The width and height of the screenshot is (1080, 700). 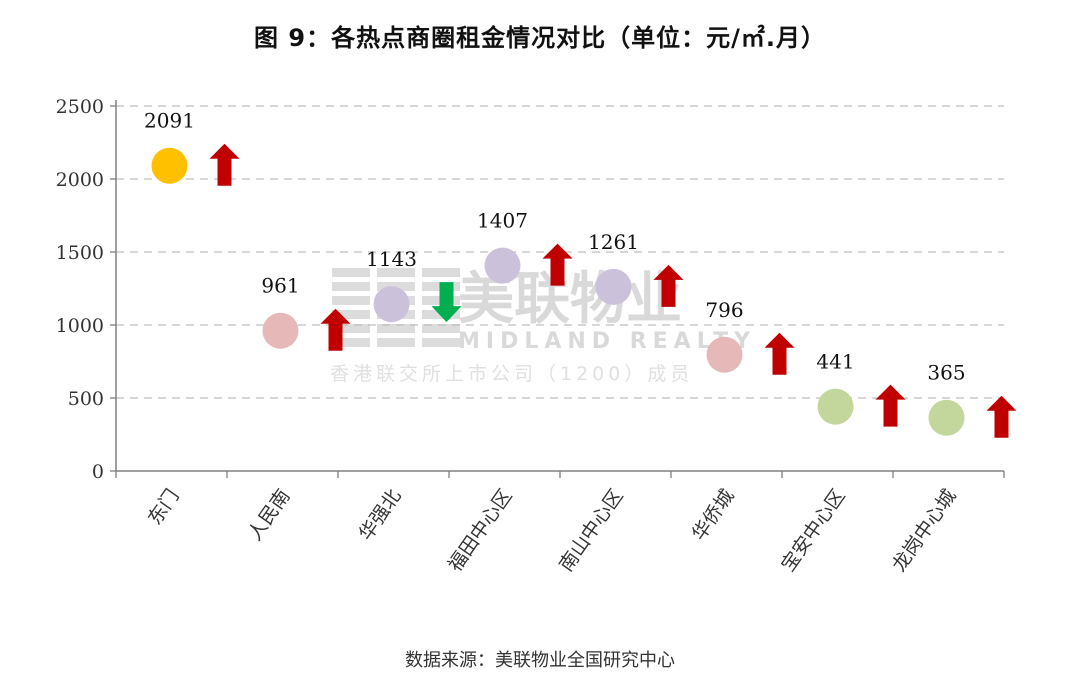 I want to click on y-tick-label: 2000, so click(x=80, y=180).